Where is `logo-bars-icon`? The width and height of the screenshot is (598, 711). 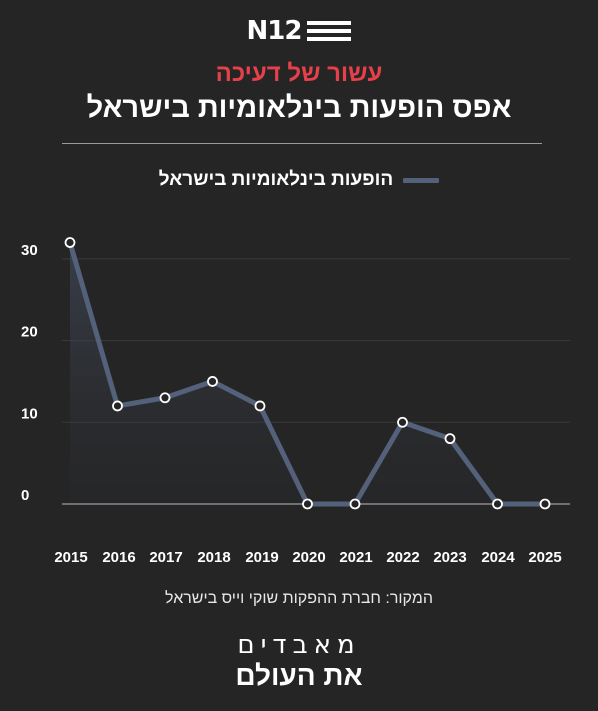
logo-bars-icon is located at coordinates (329, 31).